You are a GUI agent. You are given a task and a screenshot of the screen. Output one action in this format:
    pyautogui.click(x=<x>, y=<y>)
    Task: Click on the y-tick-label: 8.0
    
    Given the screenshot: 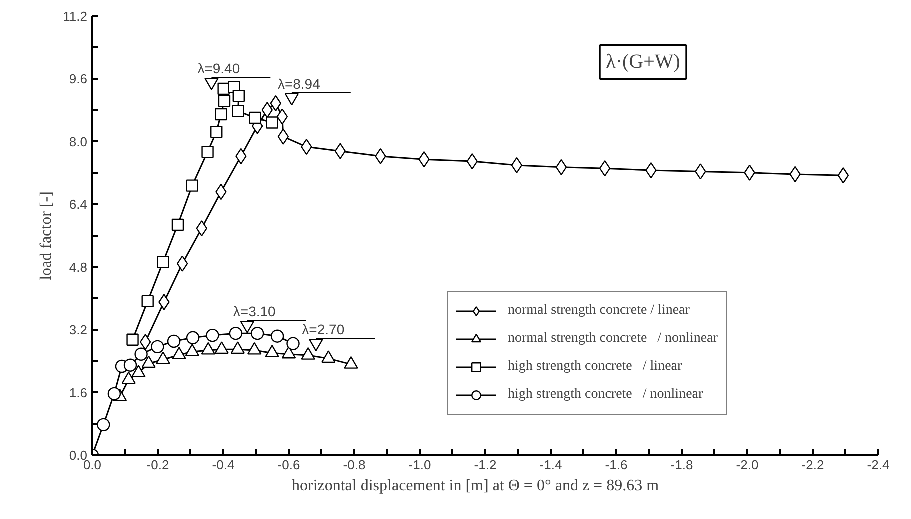 What is the action you would take?
    pyautogui.click(x=78, y=142)
    